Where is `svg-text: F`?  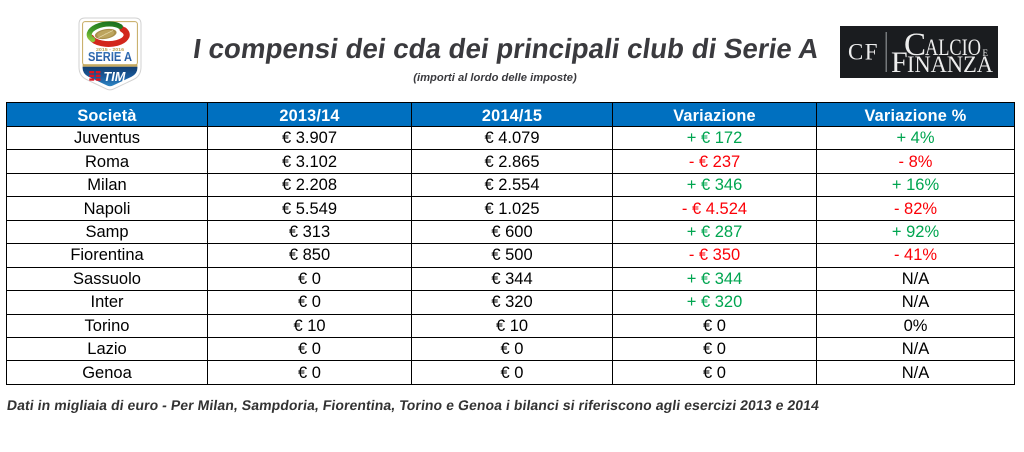 svg-text: F is located at coordinates (899, 62).